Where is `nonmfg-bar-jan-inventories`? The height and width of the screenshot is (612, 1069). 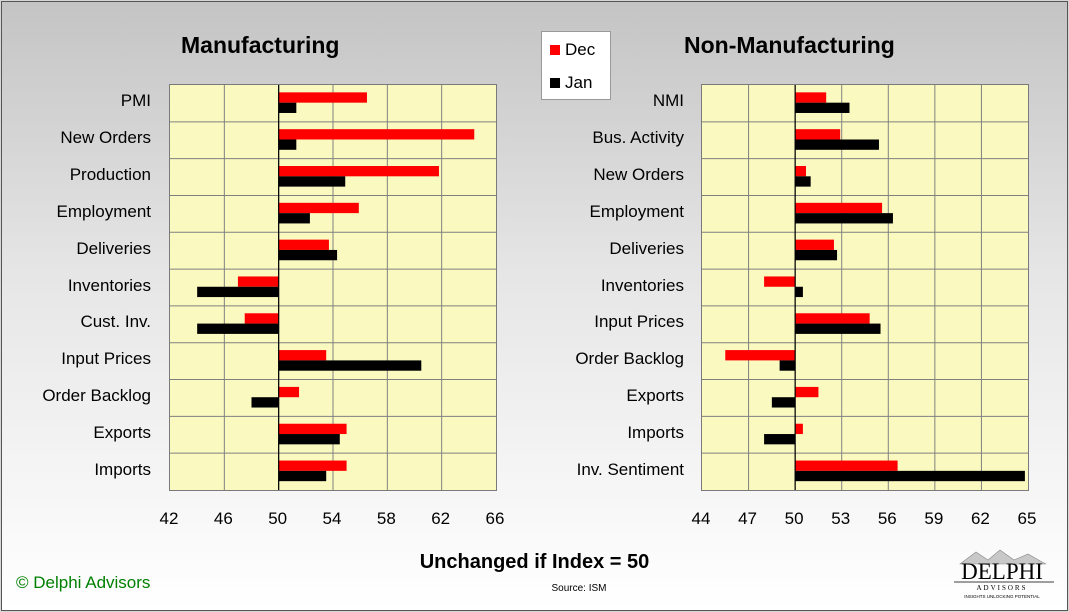 nonmfg-bar-jan-inventories is located at coordinates (799, 292).